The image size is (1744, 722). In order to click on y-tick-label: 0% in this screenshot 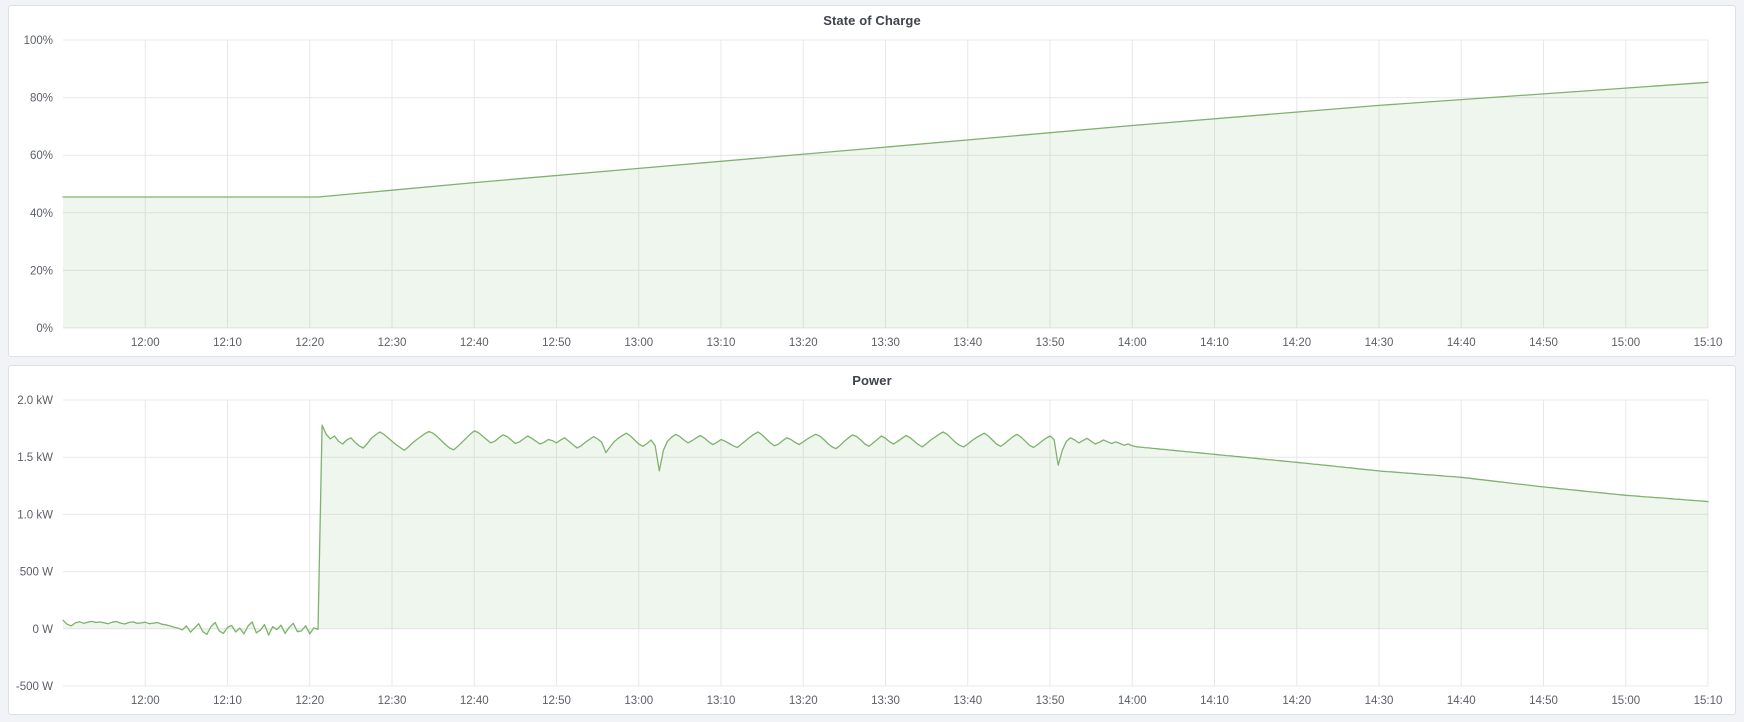, I will do `click(44, 329)`.